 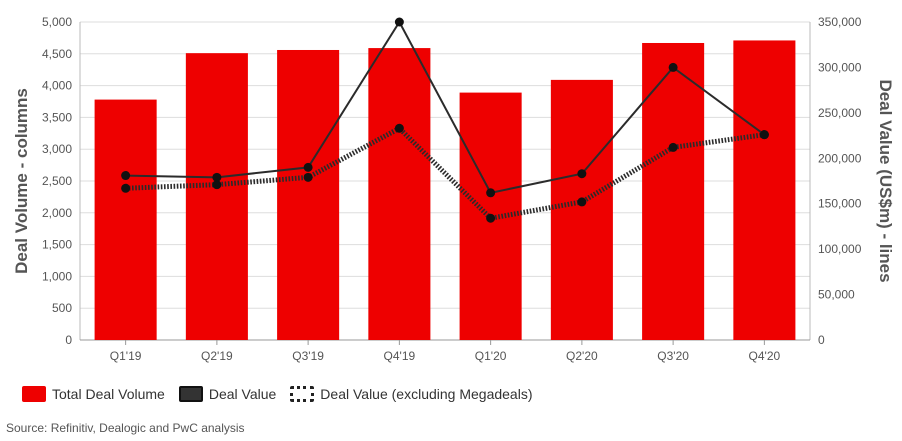 What do you see at coordinates (34, 394) in the screenshot?
I see `legend-swatch-bar` at bounding box center [34, 394].